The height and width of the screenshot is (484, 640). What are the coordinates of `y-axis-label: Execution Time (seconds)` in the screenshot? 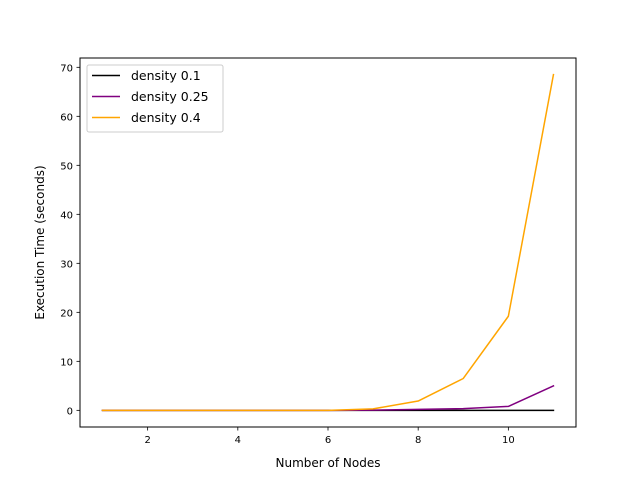 It's located at (40, 242).